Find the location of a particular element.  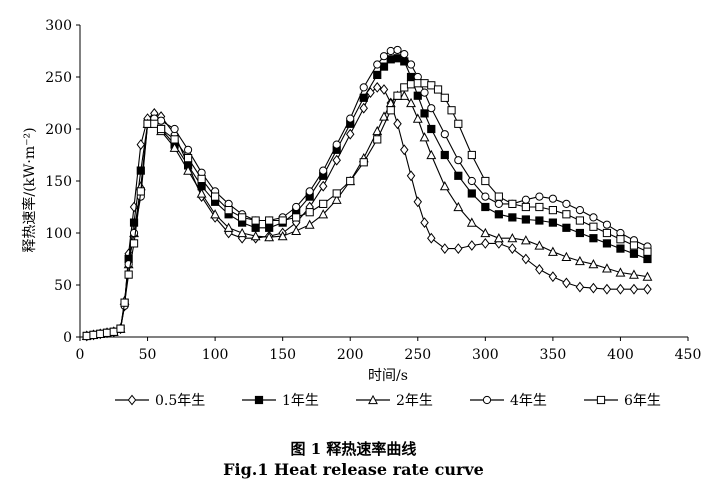

x-tick-label: 200 is located at coordinates (350, 355).